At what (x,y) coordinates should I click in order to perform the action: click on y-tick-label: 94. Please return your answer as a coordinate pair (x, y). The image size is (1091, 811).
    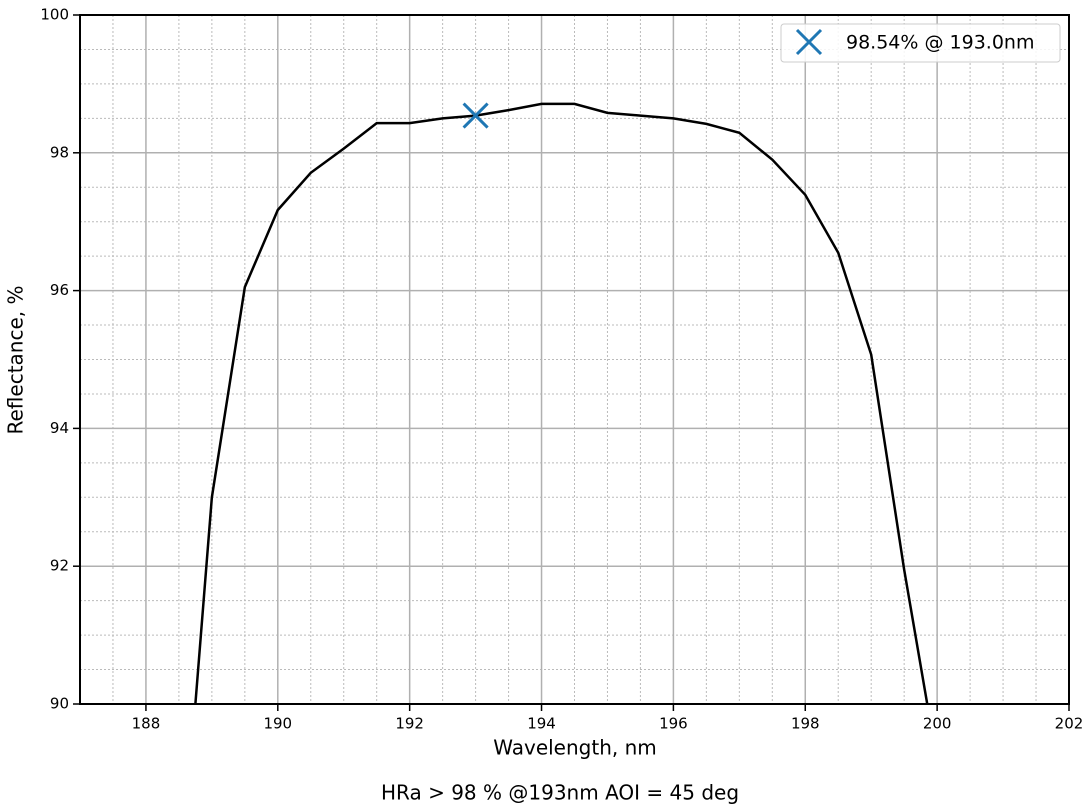
    Looking at the image, I should click on (59, 428).